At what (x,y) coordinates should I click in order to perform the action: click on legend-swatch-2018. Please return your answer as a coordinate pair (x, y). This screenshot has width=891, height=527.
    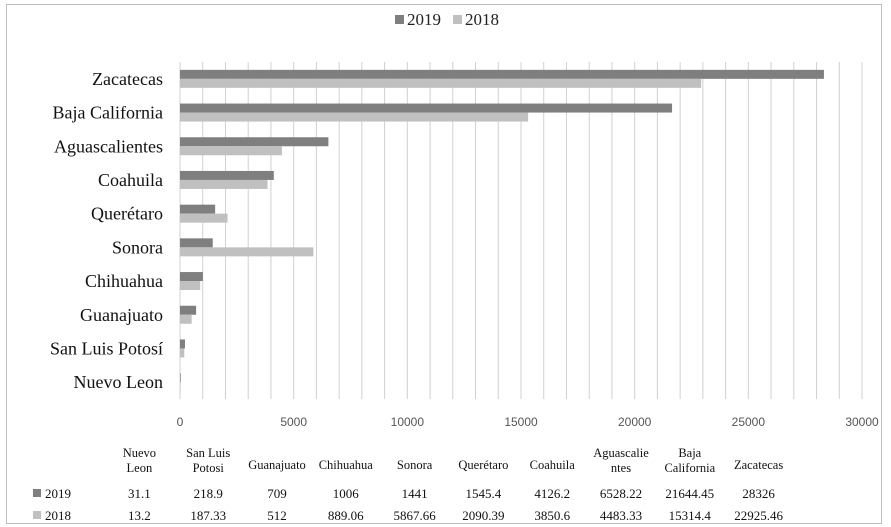
    Looking at the image, I should click on (457, 19).